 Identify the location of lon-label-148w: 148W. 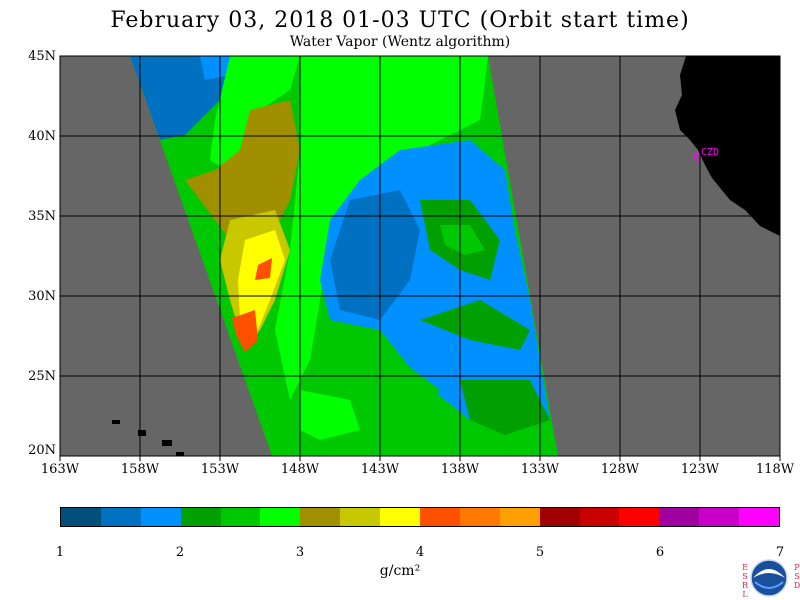
(300, 469).